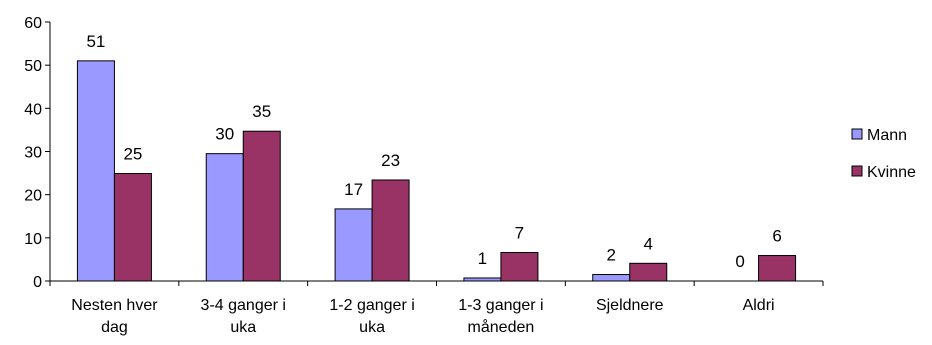  What do you see at coordinates (371, 305) in the screenshot?
I see `x-category-label: 1-2 ganger i` at bounding box center [371, 305].